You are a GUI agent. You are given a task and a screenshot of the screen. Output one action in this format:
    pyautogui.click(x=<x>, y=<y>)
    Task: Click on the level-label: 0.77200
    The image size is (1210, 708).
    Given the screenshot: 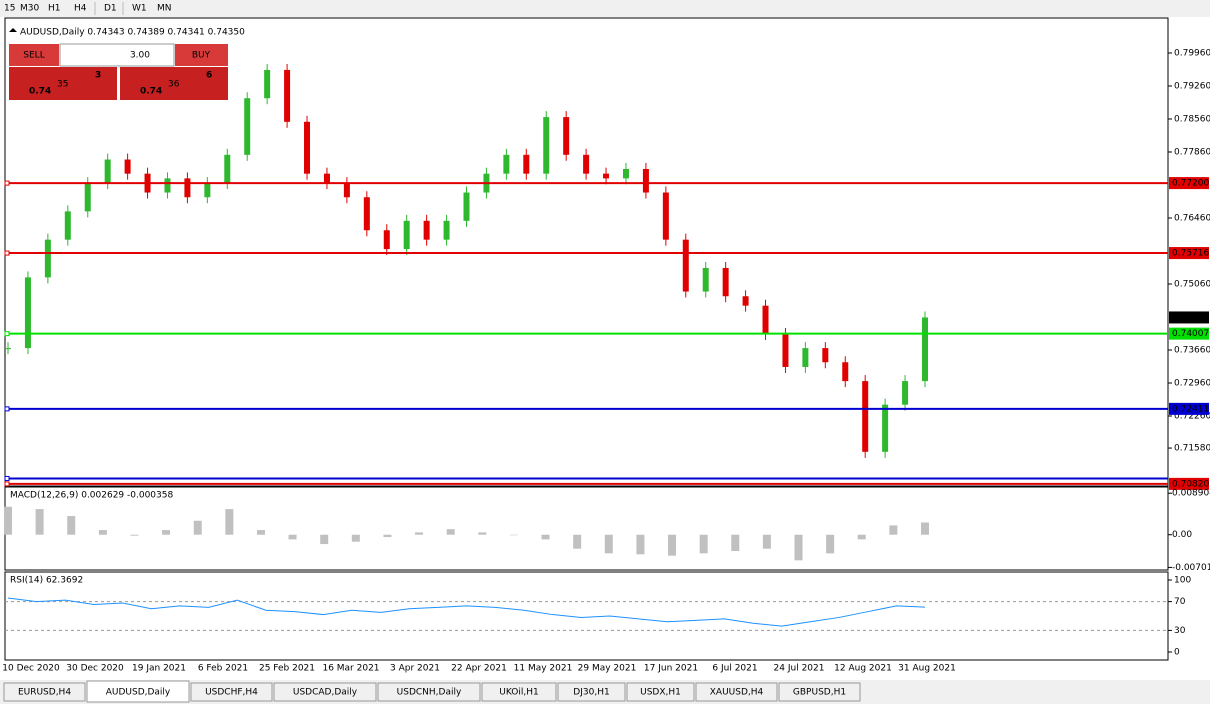 What is the action you would take?
    pyautogui.click(x=1190, y=184)
    